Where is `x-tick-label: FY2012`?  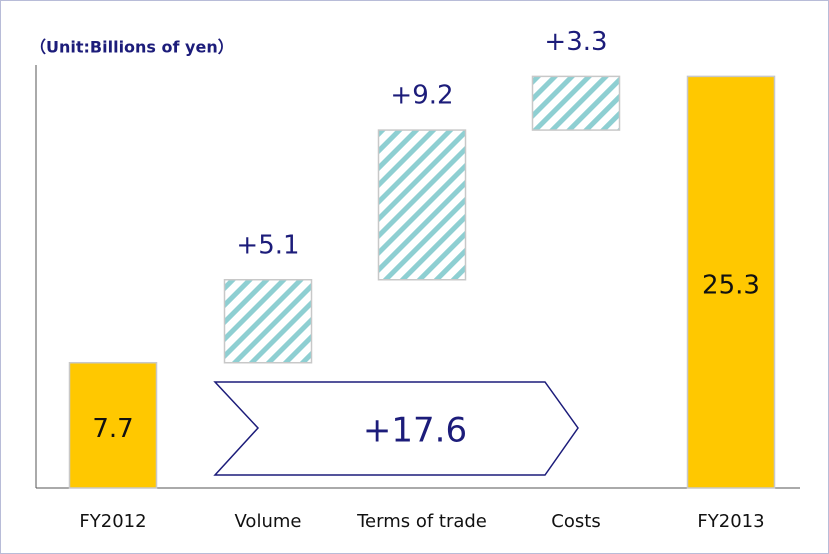 x-tick-label: FY2012 is located at coordinates (112, 521).